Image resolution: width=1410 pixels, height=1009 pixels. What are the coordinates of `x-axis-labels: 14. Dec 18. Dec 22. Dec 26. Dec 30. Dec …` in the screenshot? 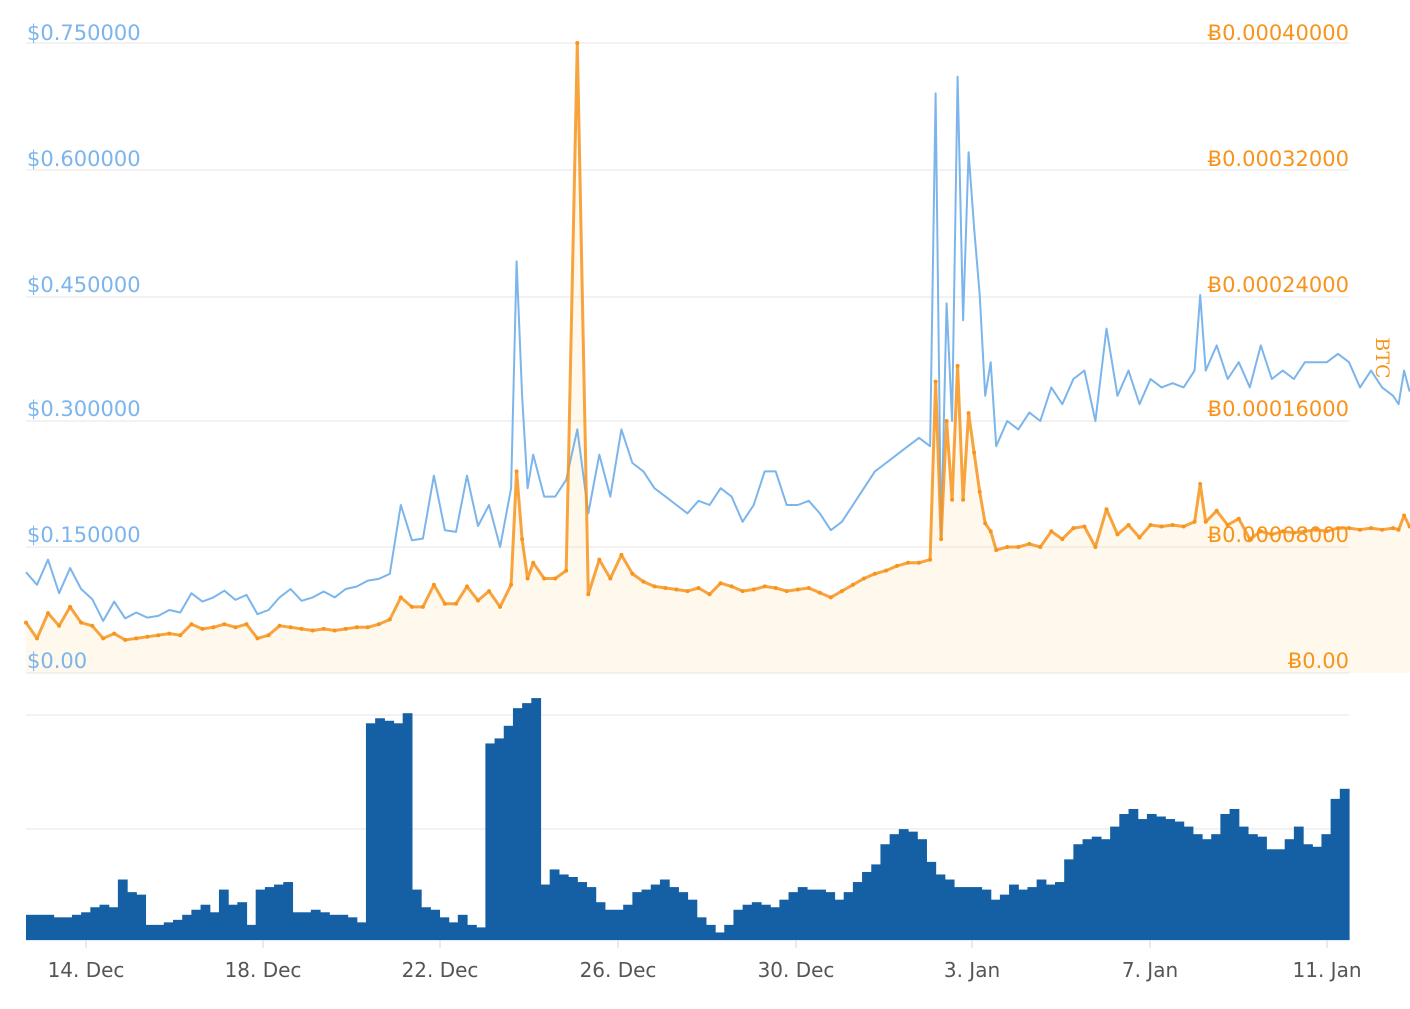 It's located at (705, 970).